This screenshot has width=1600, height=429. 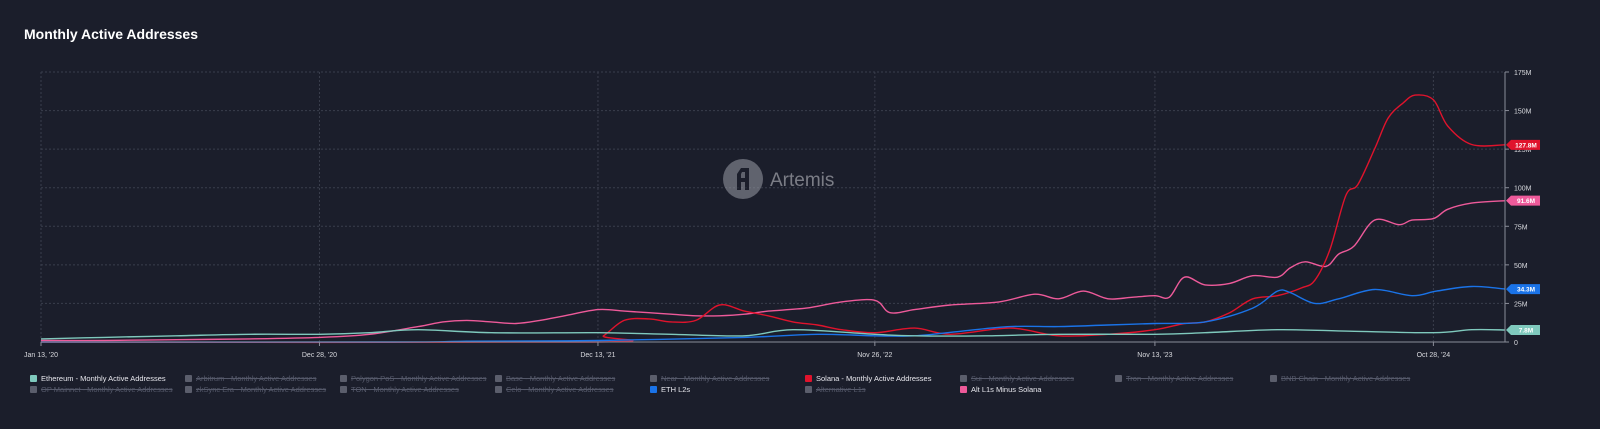 I want to click on legend-item-zksync-era-monthly-active-addresses: zkSync Era - Monthly Active Addresses, so click(x=255, y=389).